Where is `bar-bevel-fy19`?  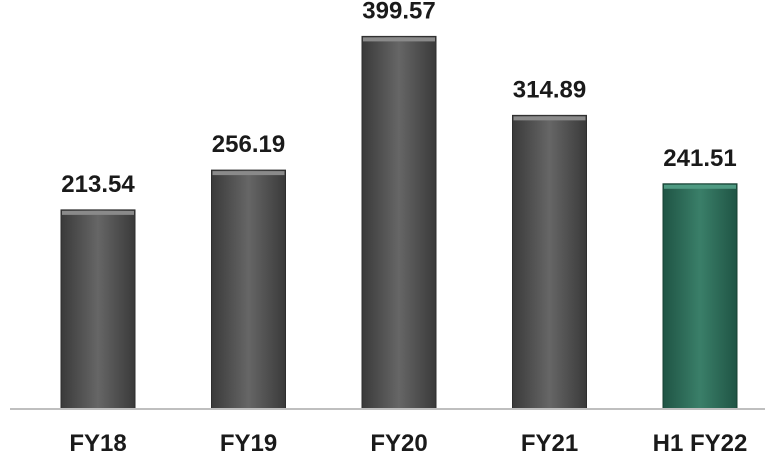 bar-bevel-fy19 is located at coordinates (248, 173).